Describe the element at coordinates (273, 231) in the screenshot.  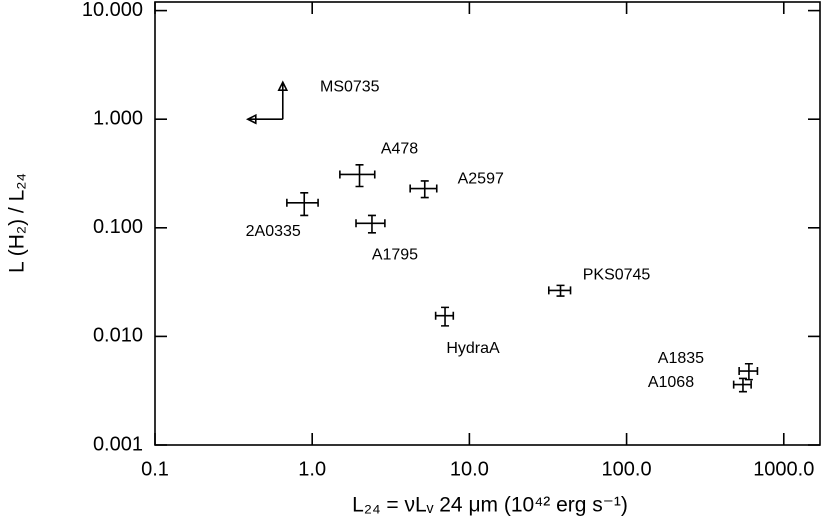
I see `point-label: 2A0335` at that location.